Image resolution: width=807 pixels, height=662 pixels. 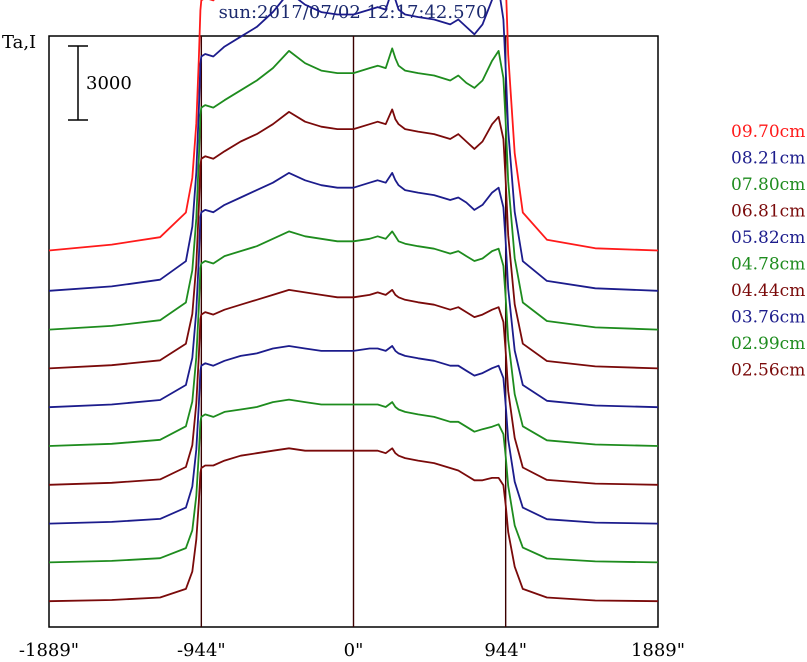 I want to click on x-tick-label-2: 0", so click(x=354, y=650).